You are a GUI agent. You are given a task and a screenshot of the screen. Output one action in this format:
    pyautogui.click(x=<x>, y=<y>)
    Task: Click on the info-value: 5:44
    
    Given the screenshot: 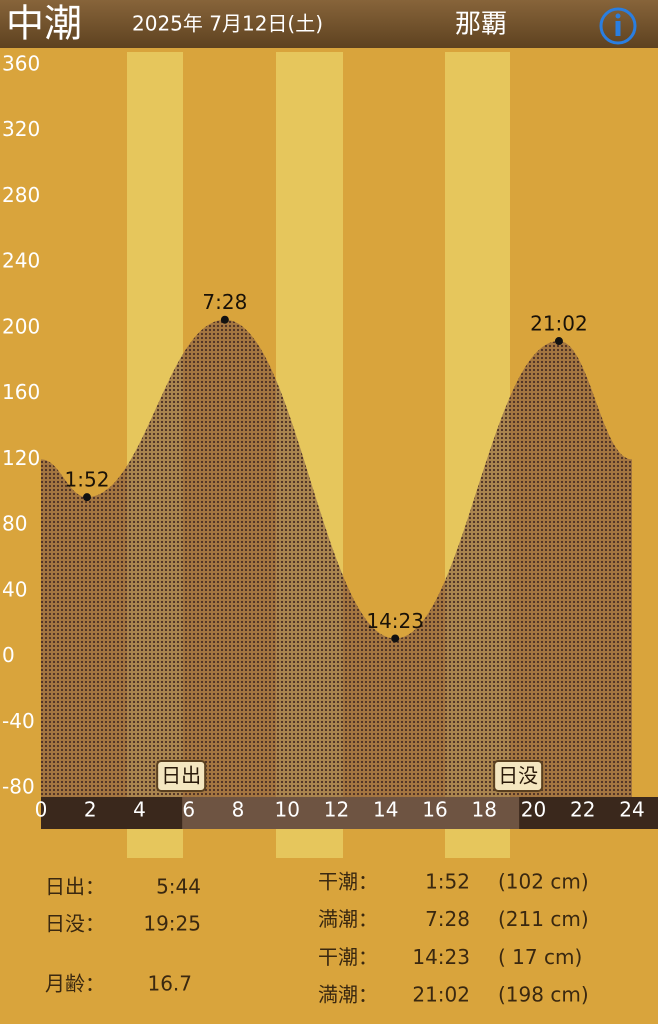 What is the action you would take?
    pyautogui.click(x=178, y=887)
    